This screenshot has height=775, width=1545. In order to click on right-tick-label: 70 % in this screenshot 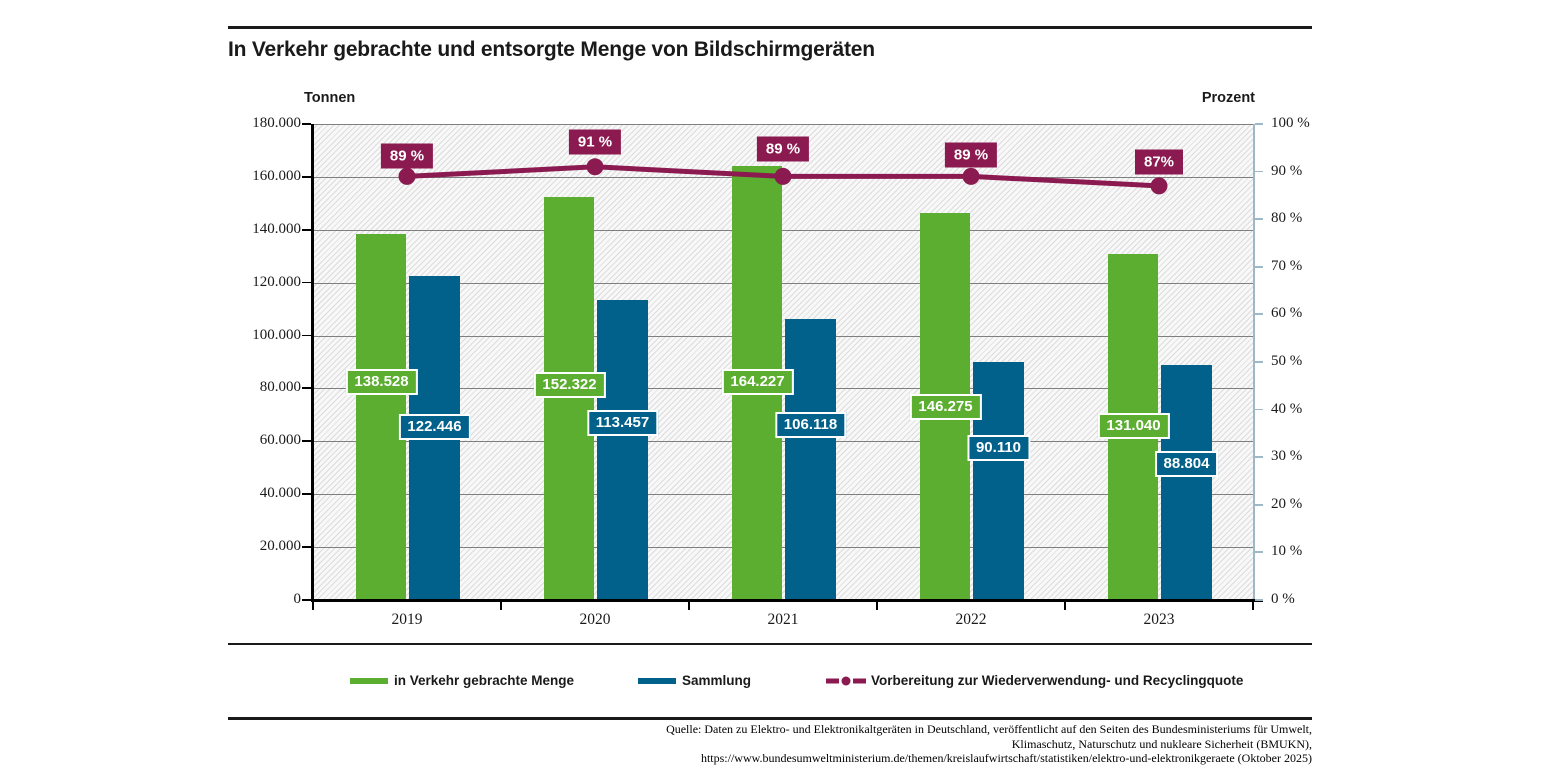, I will do `click(1287, 265)`.